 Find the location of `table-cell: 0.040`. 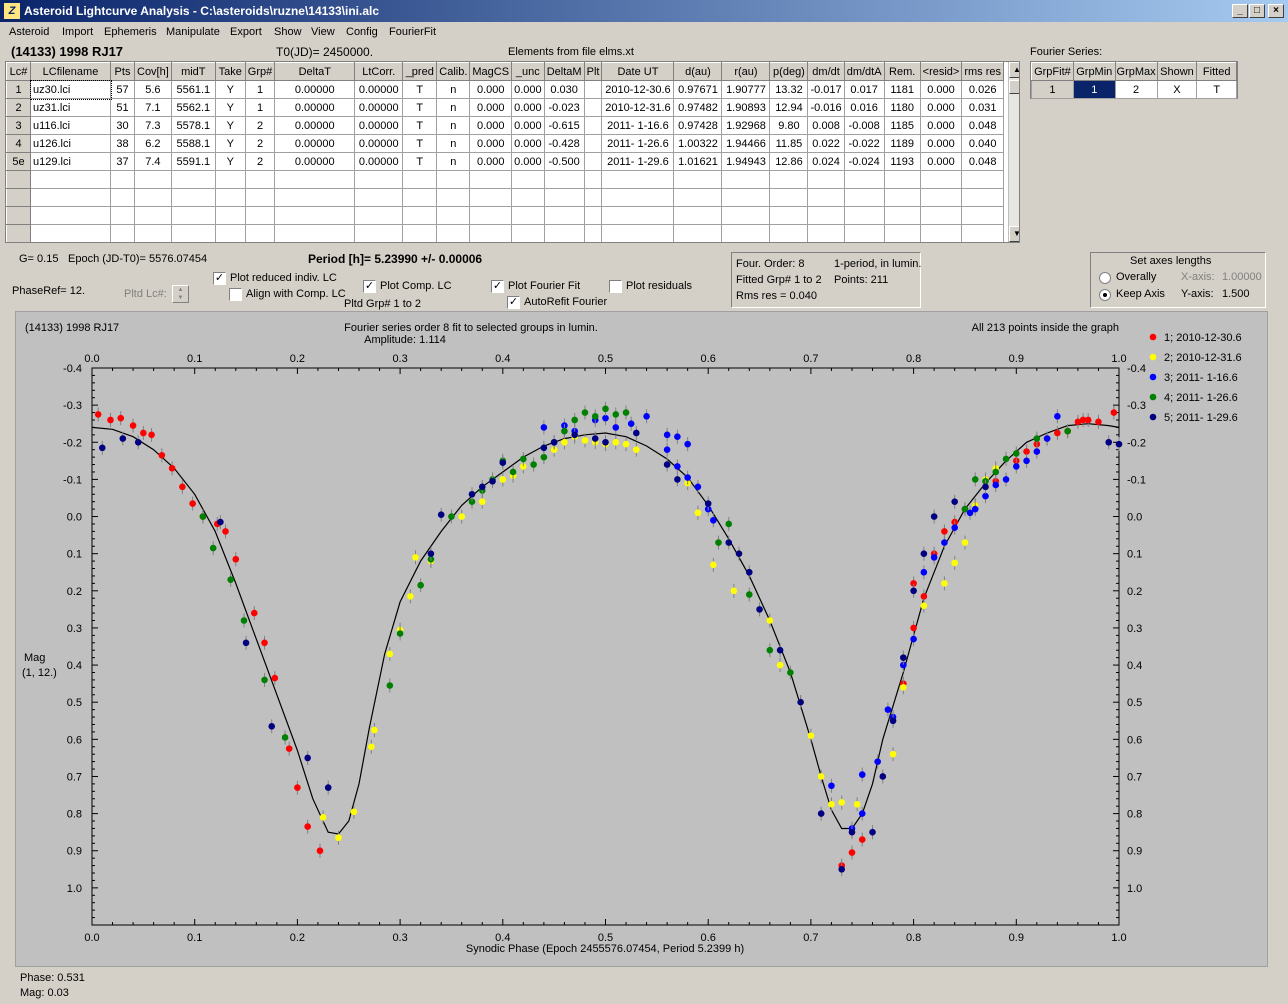

table-cell: 0.040 is located at coordinates (983, 143).